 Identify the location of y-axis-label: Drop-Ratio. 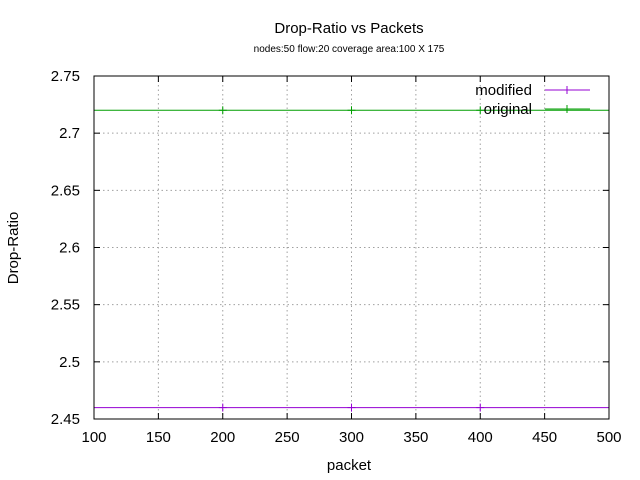
(13, 248).